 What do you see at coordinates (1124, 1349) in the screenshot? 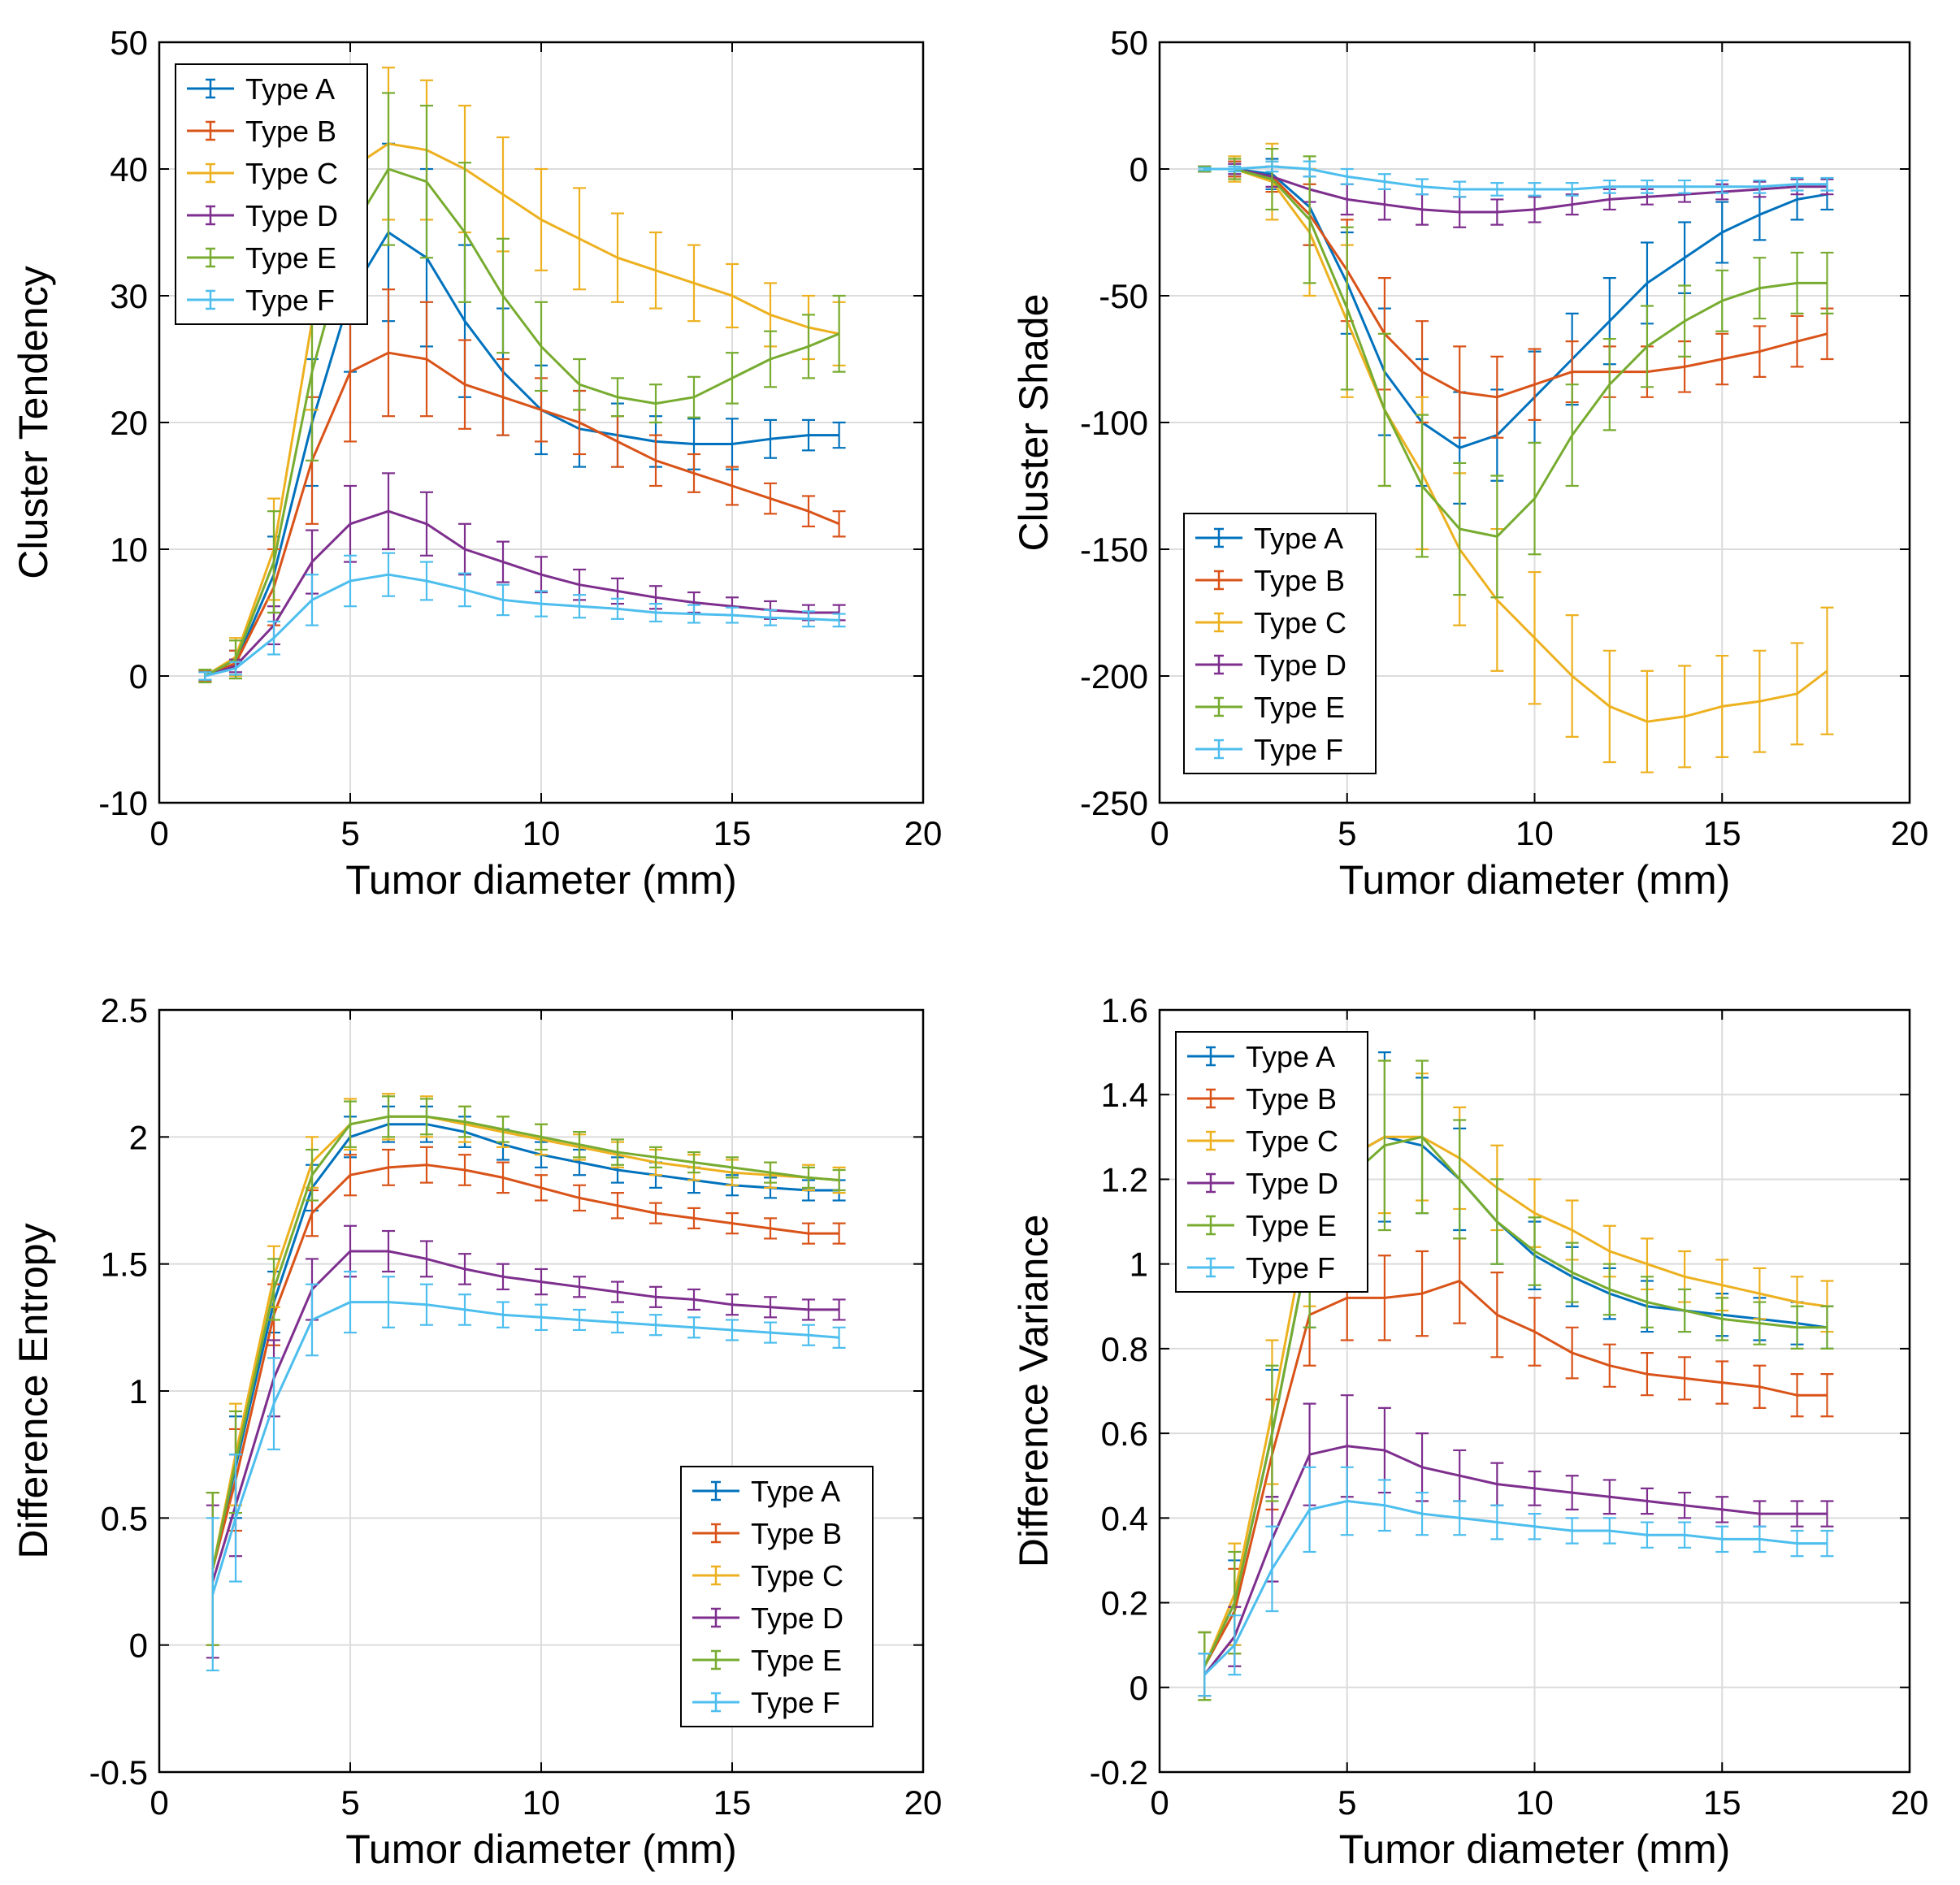
I see `y-tick-label: 0.8` at bounding box center [1124, 1349].